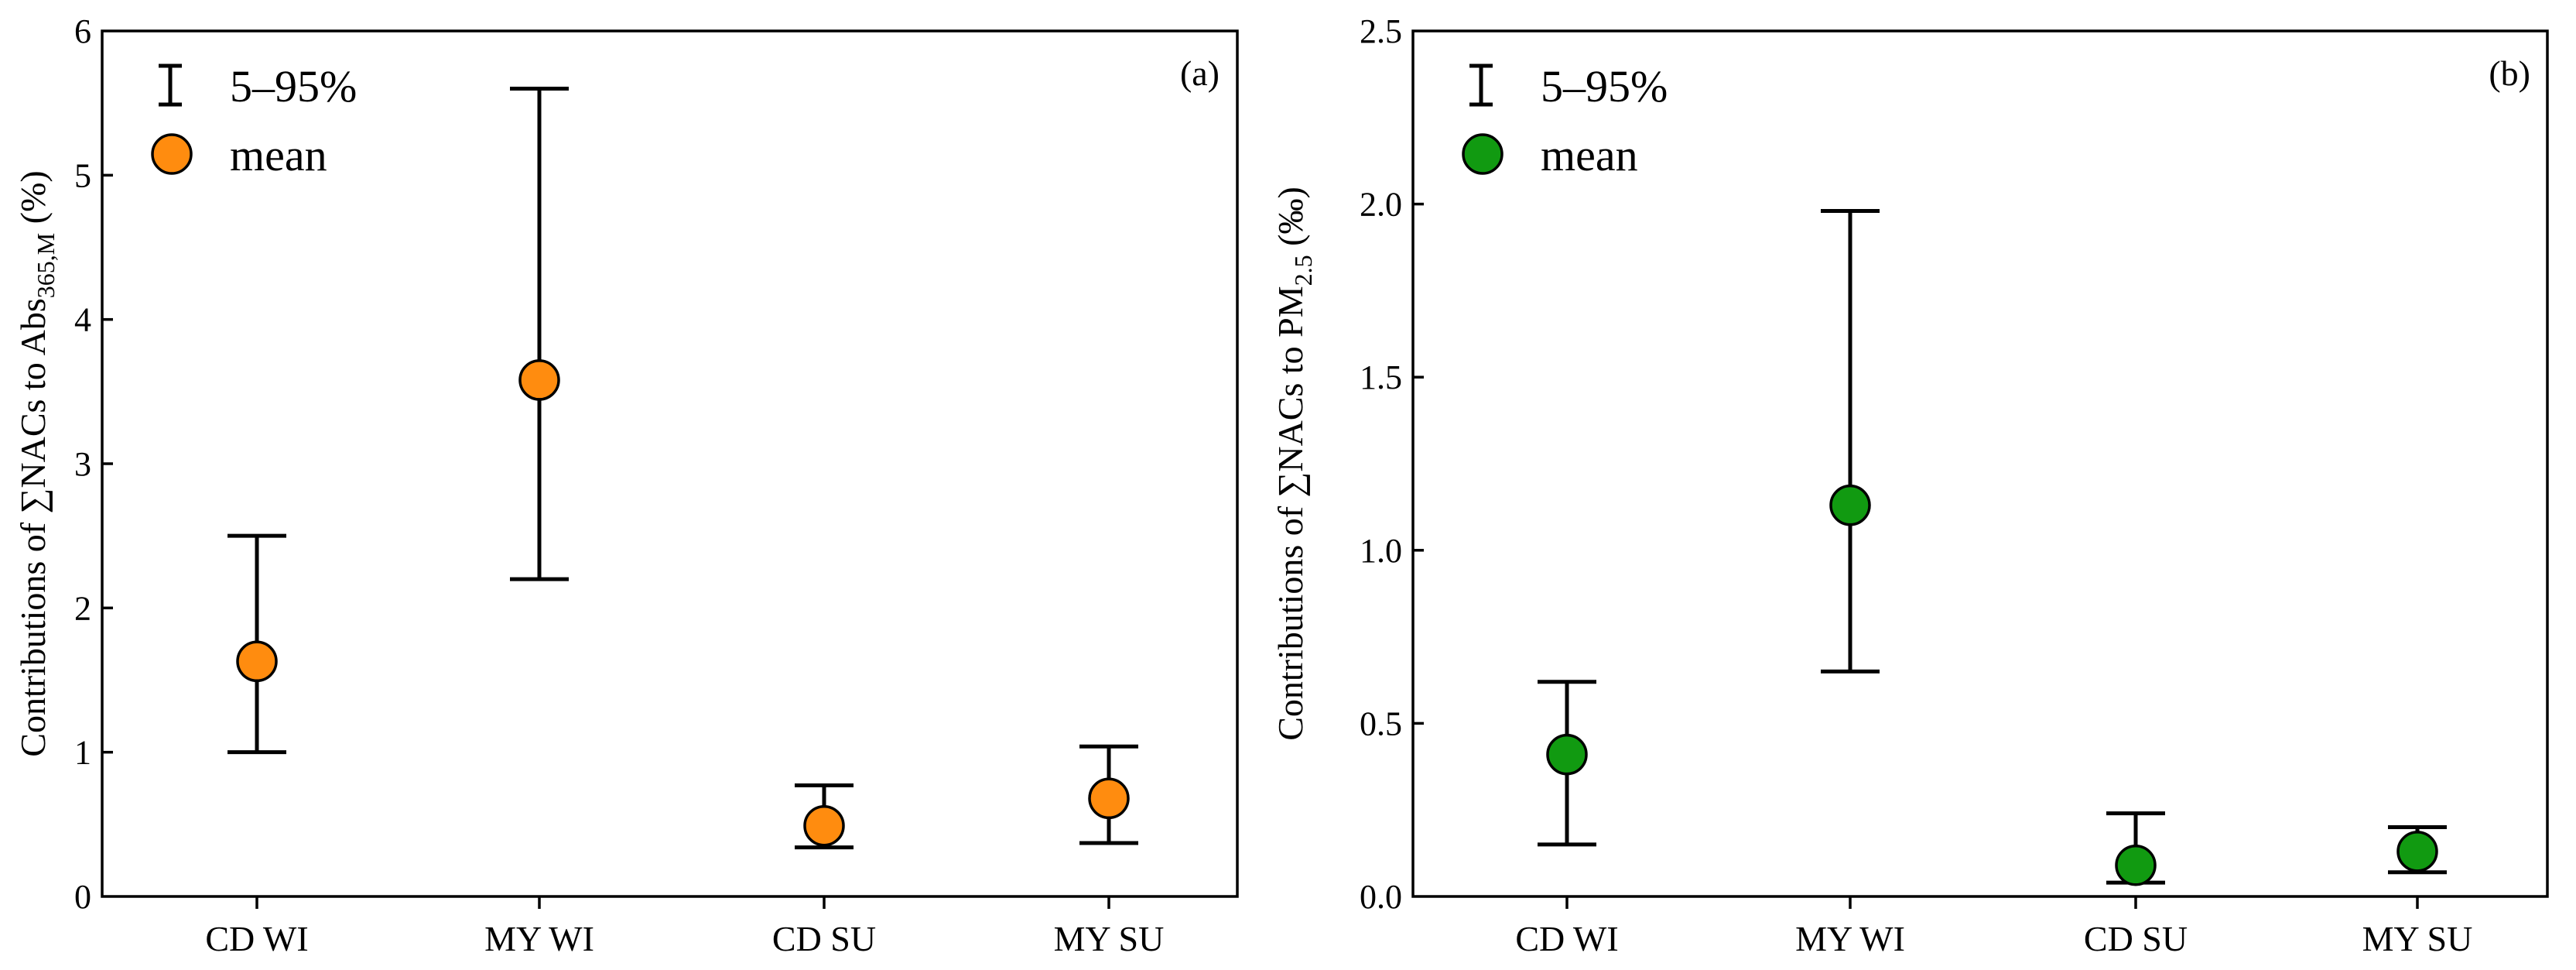 The width and height of the screenshot is (2576, 970). What do you see at coordinates (1381, 31) in the screenshot?
I see `panel-b-y-tick-label: 2.5` at bounding box center [1381, 31].